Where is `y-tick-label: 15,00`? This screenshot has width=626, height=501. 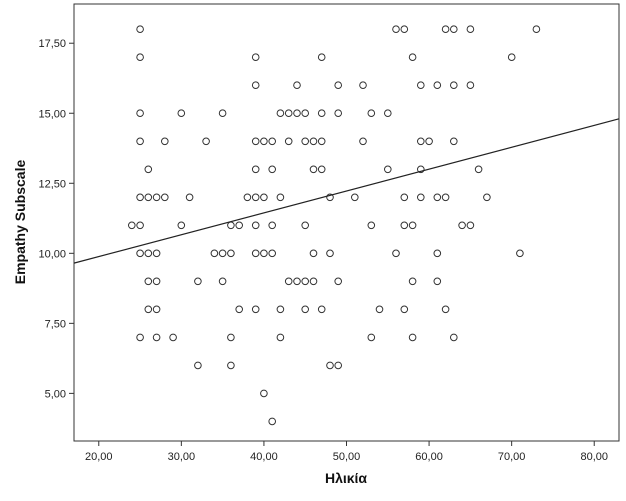
y-tick-label: 15,00 is located at coordinates (52, 114).